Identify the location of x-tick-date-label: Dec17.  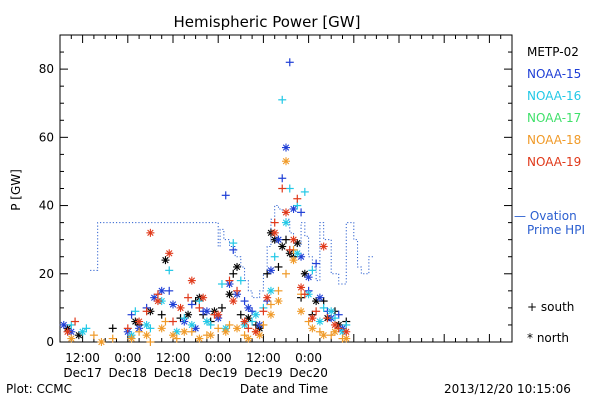
(82, 373).